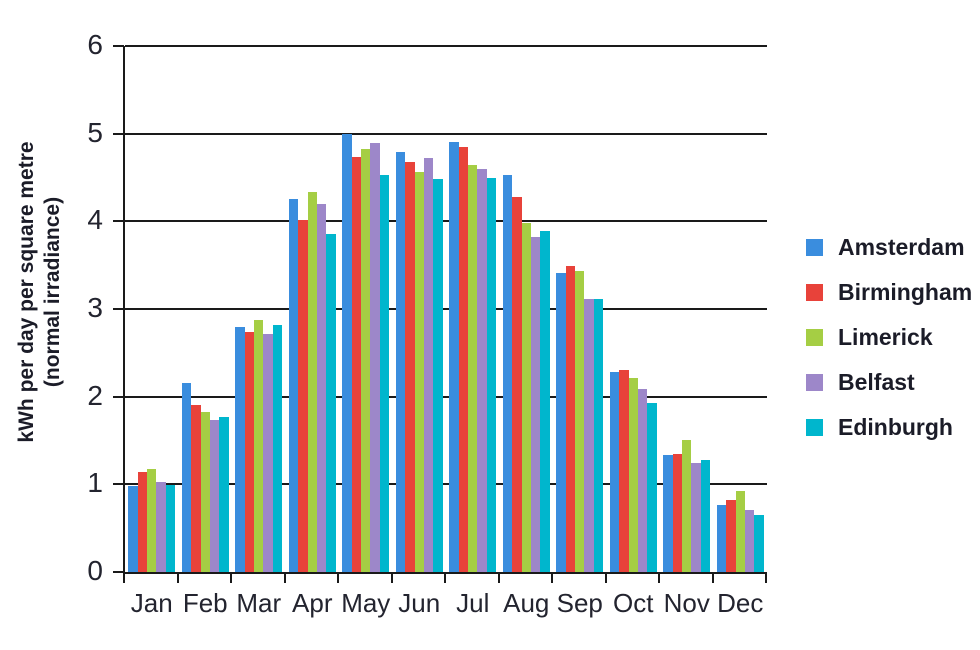 The height and width of the screenshot is (650, 980). I want to click on bar-limerick-aug, so click(526, 397).